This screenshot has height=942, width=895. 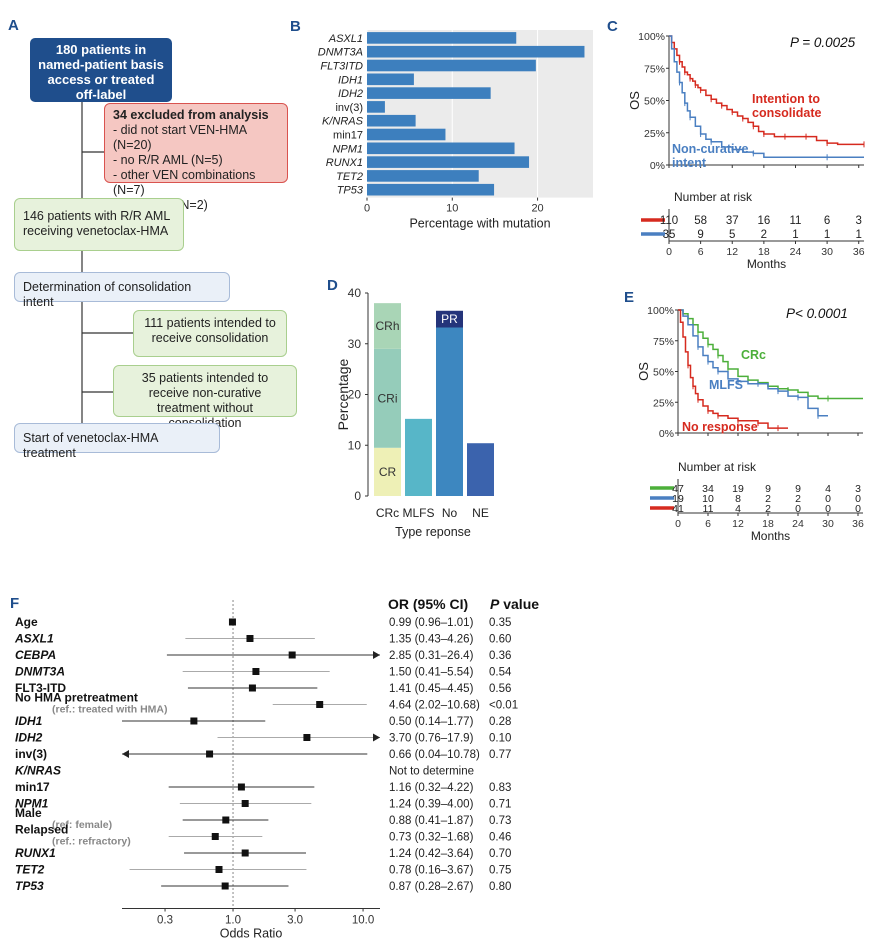 I want to click on p-value: 0.35, so click(x=500, y=623).